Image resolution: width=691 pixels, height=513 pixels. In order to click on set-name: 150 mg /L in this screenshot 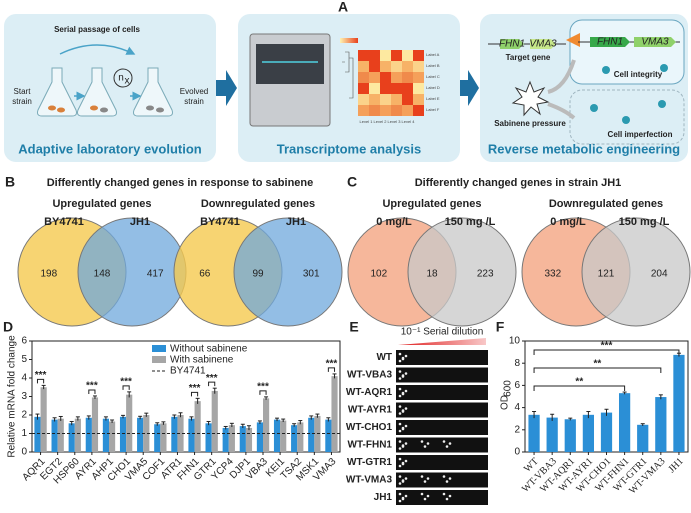, I will do `click(644, 222)`.